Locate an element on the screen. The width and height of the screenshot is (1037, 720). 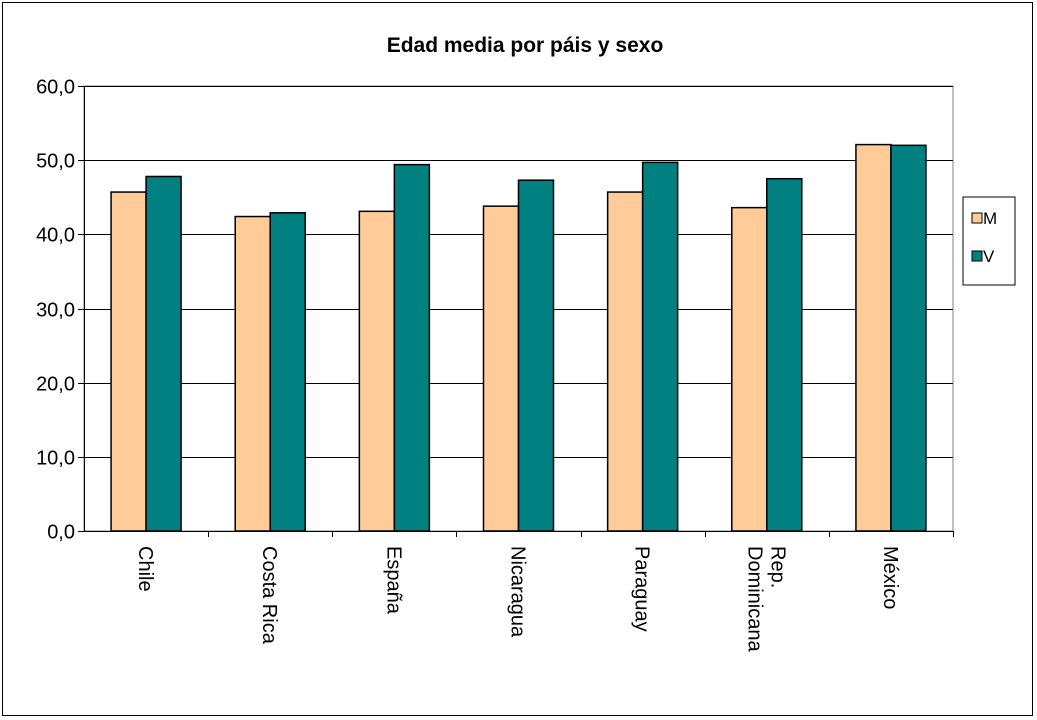
legend-box is located at coordinates (989, 241).